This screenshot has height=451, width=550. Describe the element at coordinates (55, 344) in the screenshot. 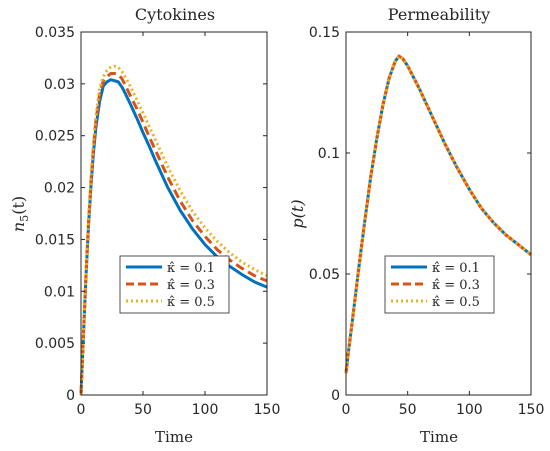

I see `cytokines-y-tick-label: 0.005` at that location.